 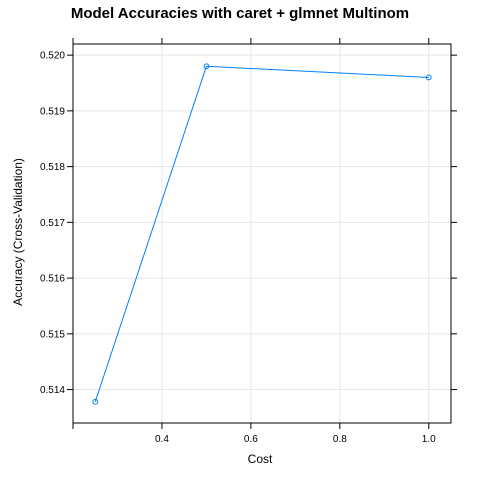 I want to click on y-tick-label: 0.519, so click(x=52, y=111).